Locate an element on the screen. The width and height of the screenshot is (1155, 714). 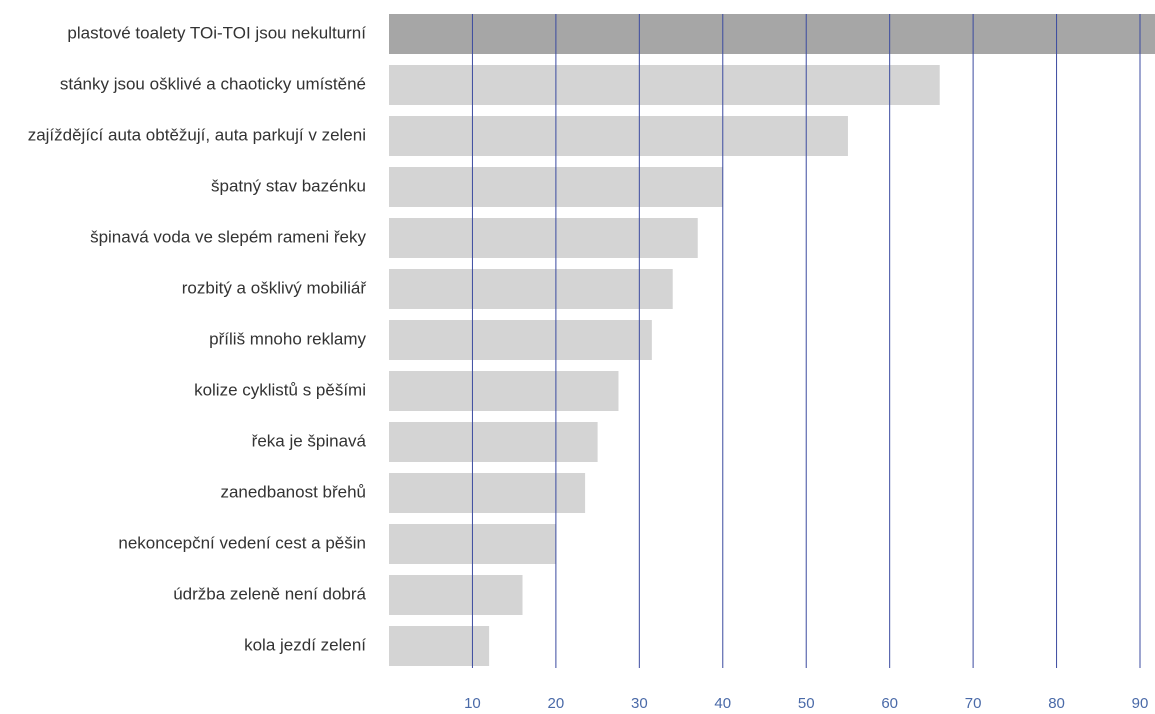
category-label: údržba zeleně není dobrá is located at coordinates (269, 593).